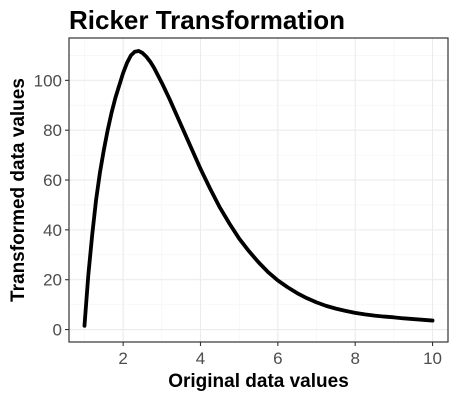  Describe the element at coordinates (432, 358) in the screenshot. I see `x-tick-label: 10` at that location.